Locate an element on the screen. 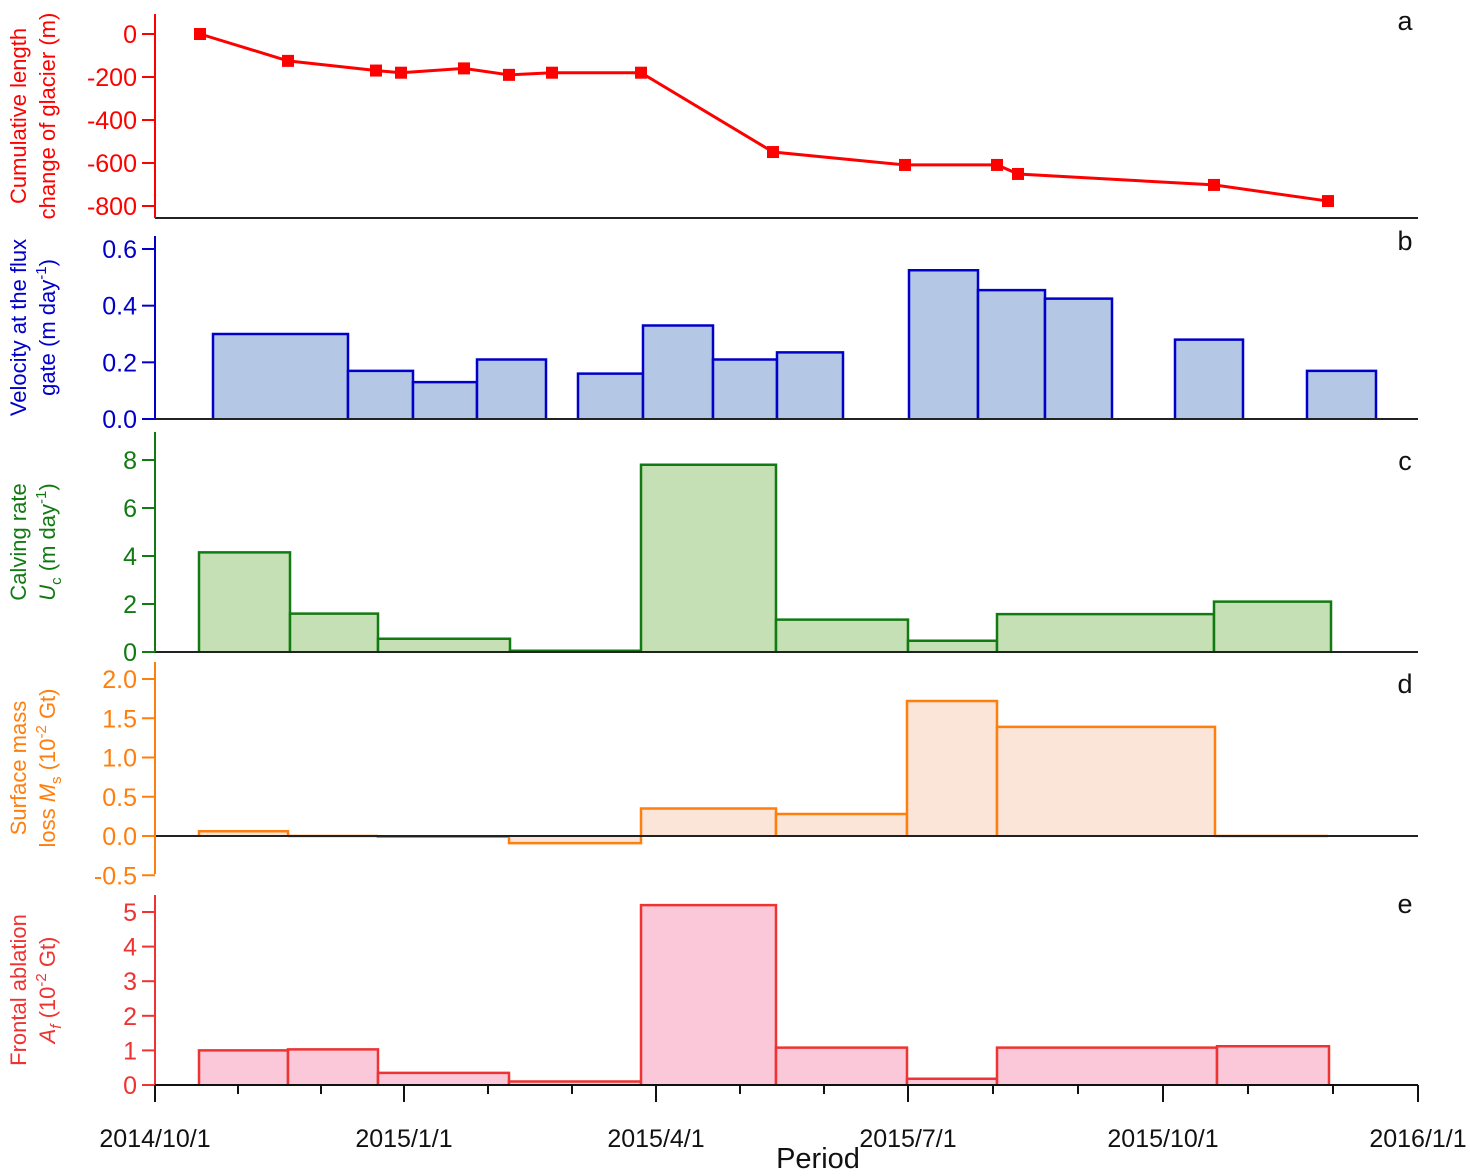 The width and height of the screenshot is (1470, 1176). y-tick-label: 1 is located at coordinates (130, 1051).